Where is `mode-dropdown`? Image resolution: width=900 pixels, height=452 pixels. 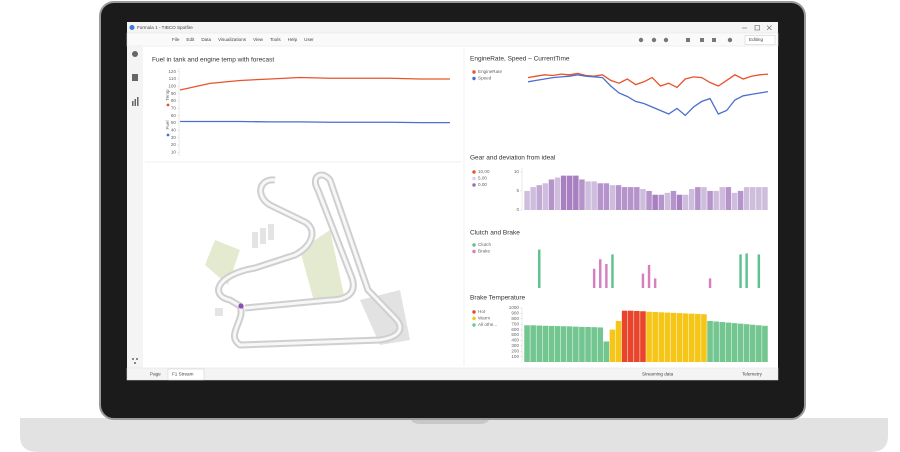
mode-dropdown is located at coordinates (760, 40).